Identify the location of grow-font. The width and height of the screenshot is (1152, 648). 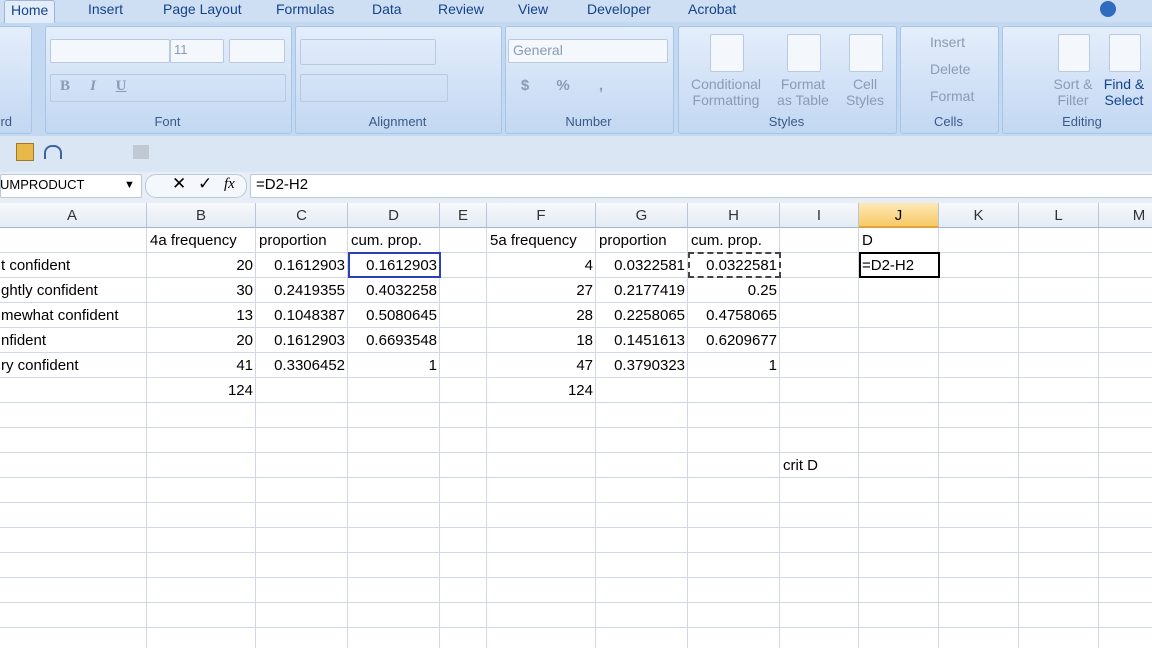
(257, 51).